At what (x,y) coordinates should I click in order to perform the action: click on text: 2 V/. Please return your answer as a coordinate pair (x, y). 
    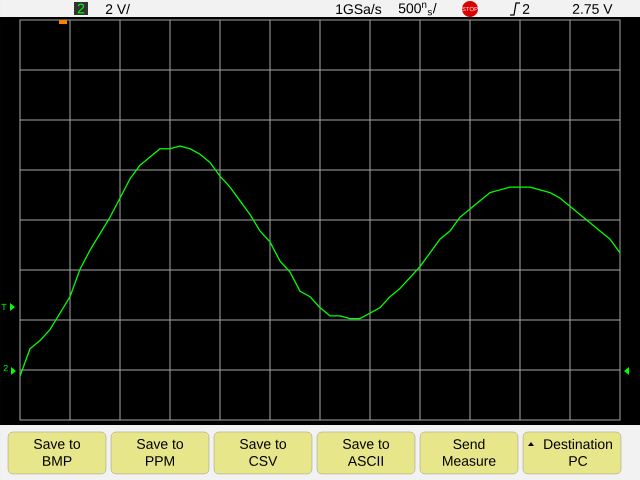
    Looking at the image, I should click on (118, 9).